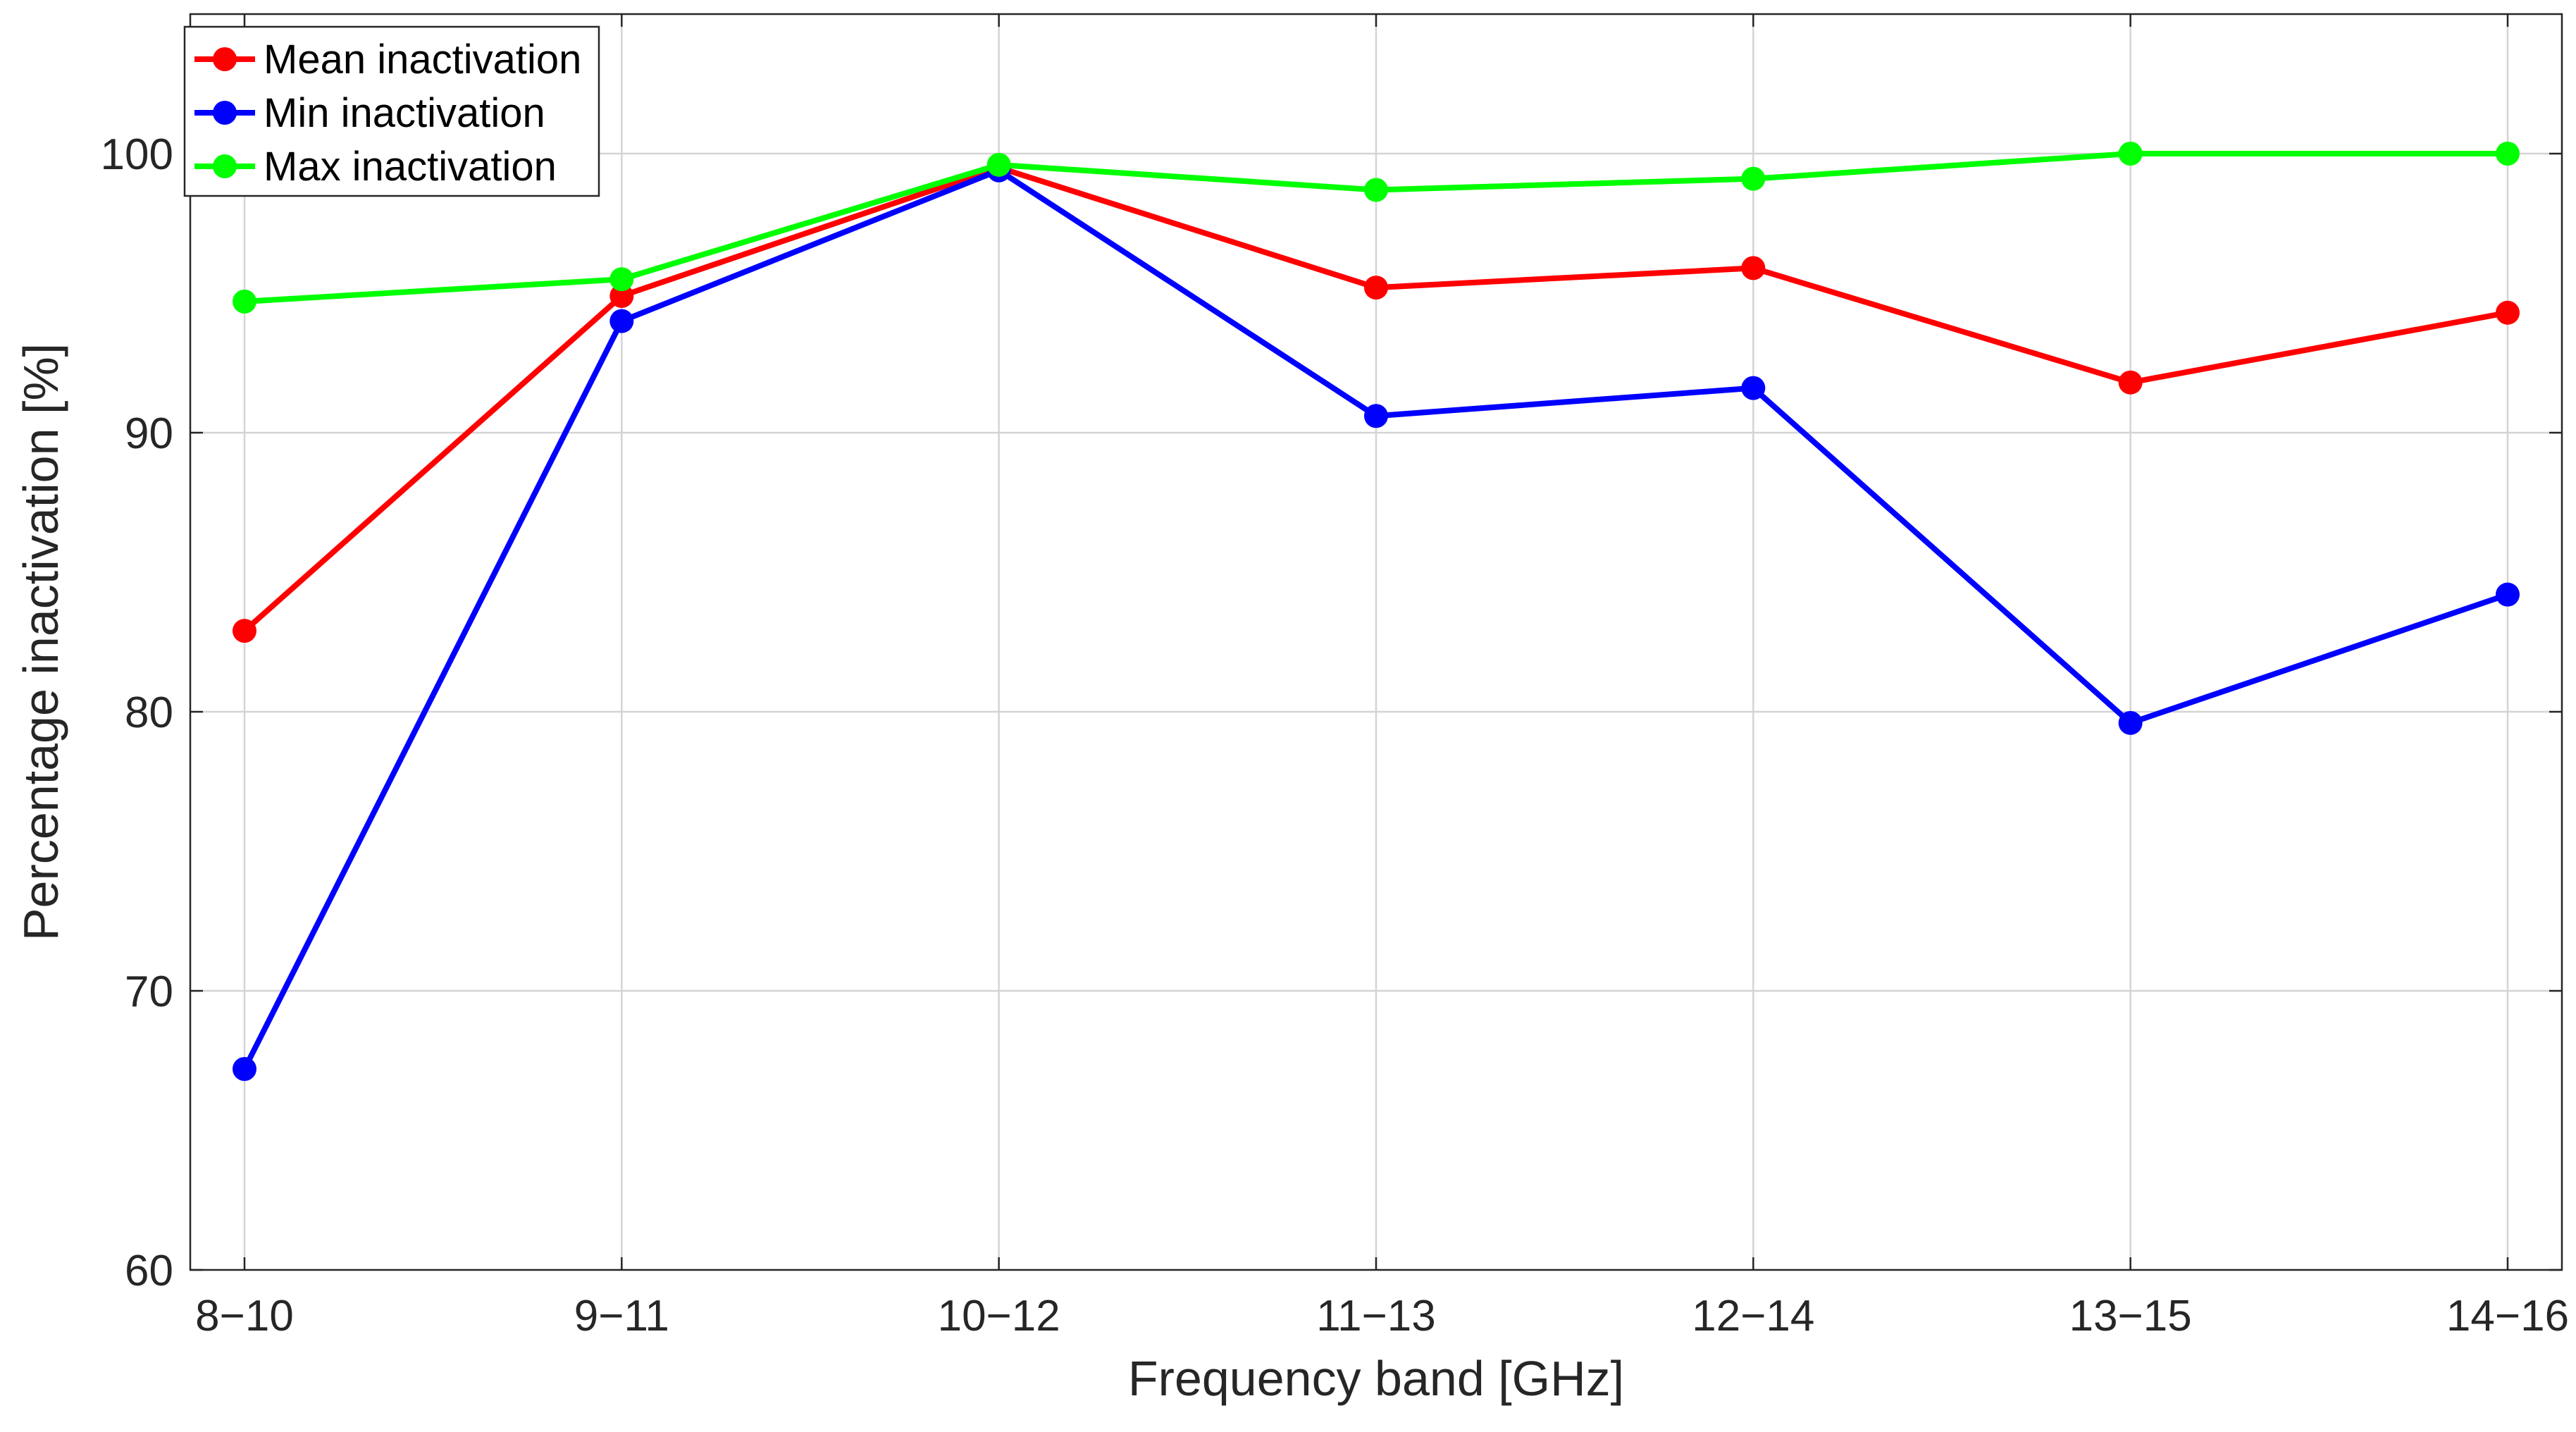 This screenshot has width=2576, height=1432. Describe the element at coordinates (1376, 1316) in the screenshot. I see `x-tick-label: 11−13` at that location.